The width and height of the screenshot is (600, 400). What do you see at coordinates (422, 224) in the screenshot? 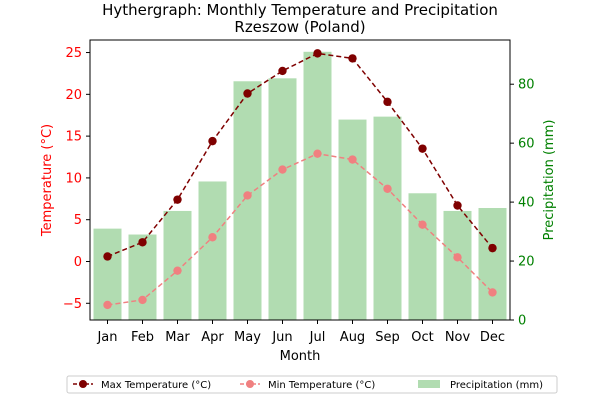
I see `min-temp-point-oct` at bounding box center [422, 224].